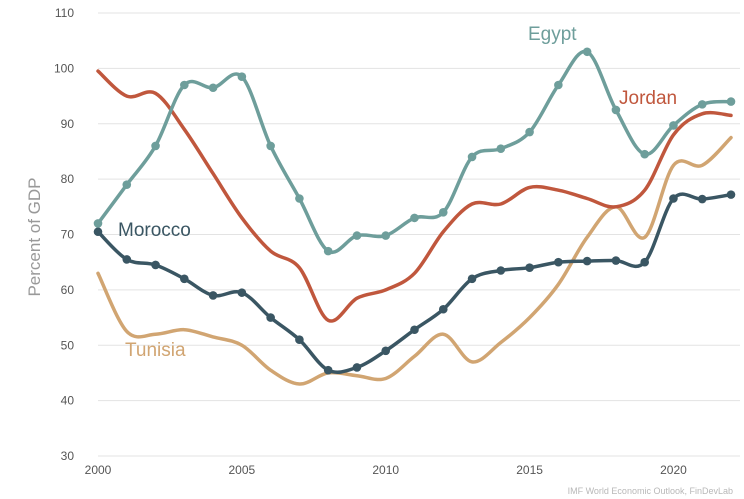  Describe the element at coordinates (299, 340) in the screenshot. I see `point-morocco-2007` at that location.